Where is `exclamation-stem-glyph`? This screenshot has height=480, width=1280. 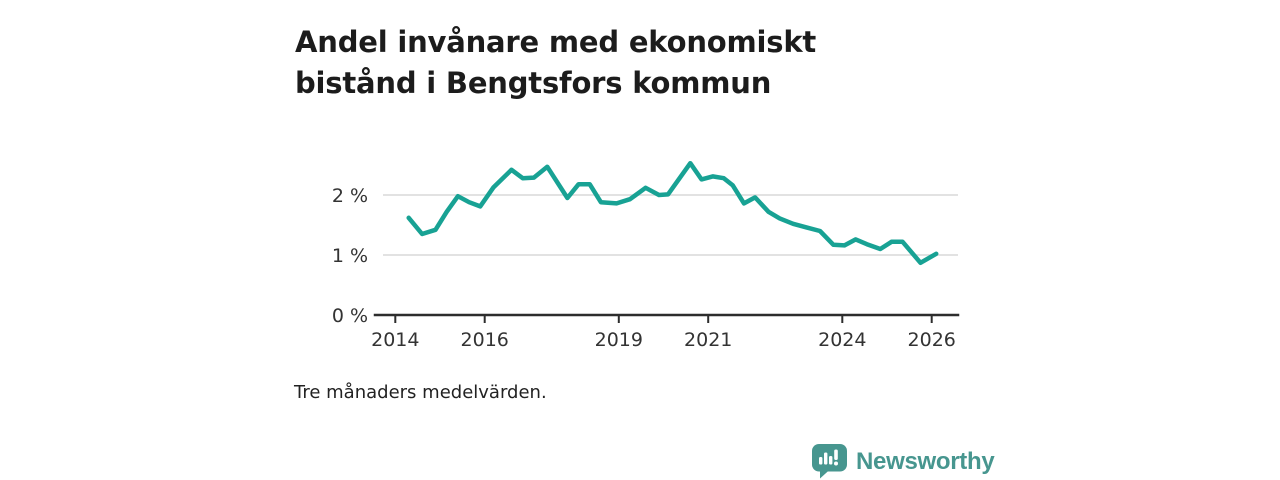 exclamation-stem-glyph is located at coordinates (836, 454).